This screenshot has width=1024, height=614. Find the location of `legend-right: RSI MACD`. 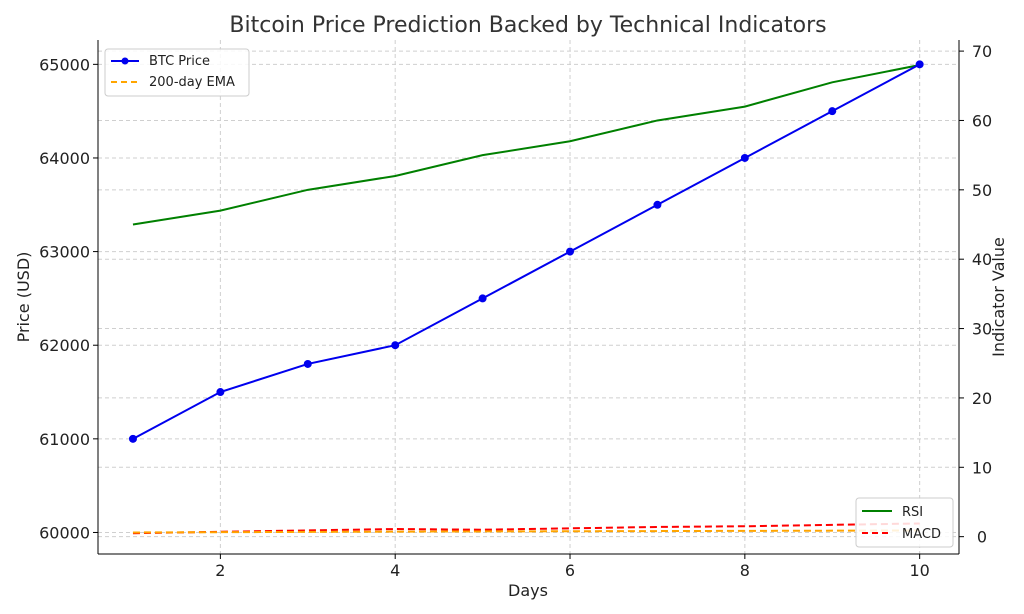

legend-right: RSI MACD is located at coordinates (904, 522).